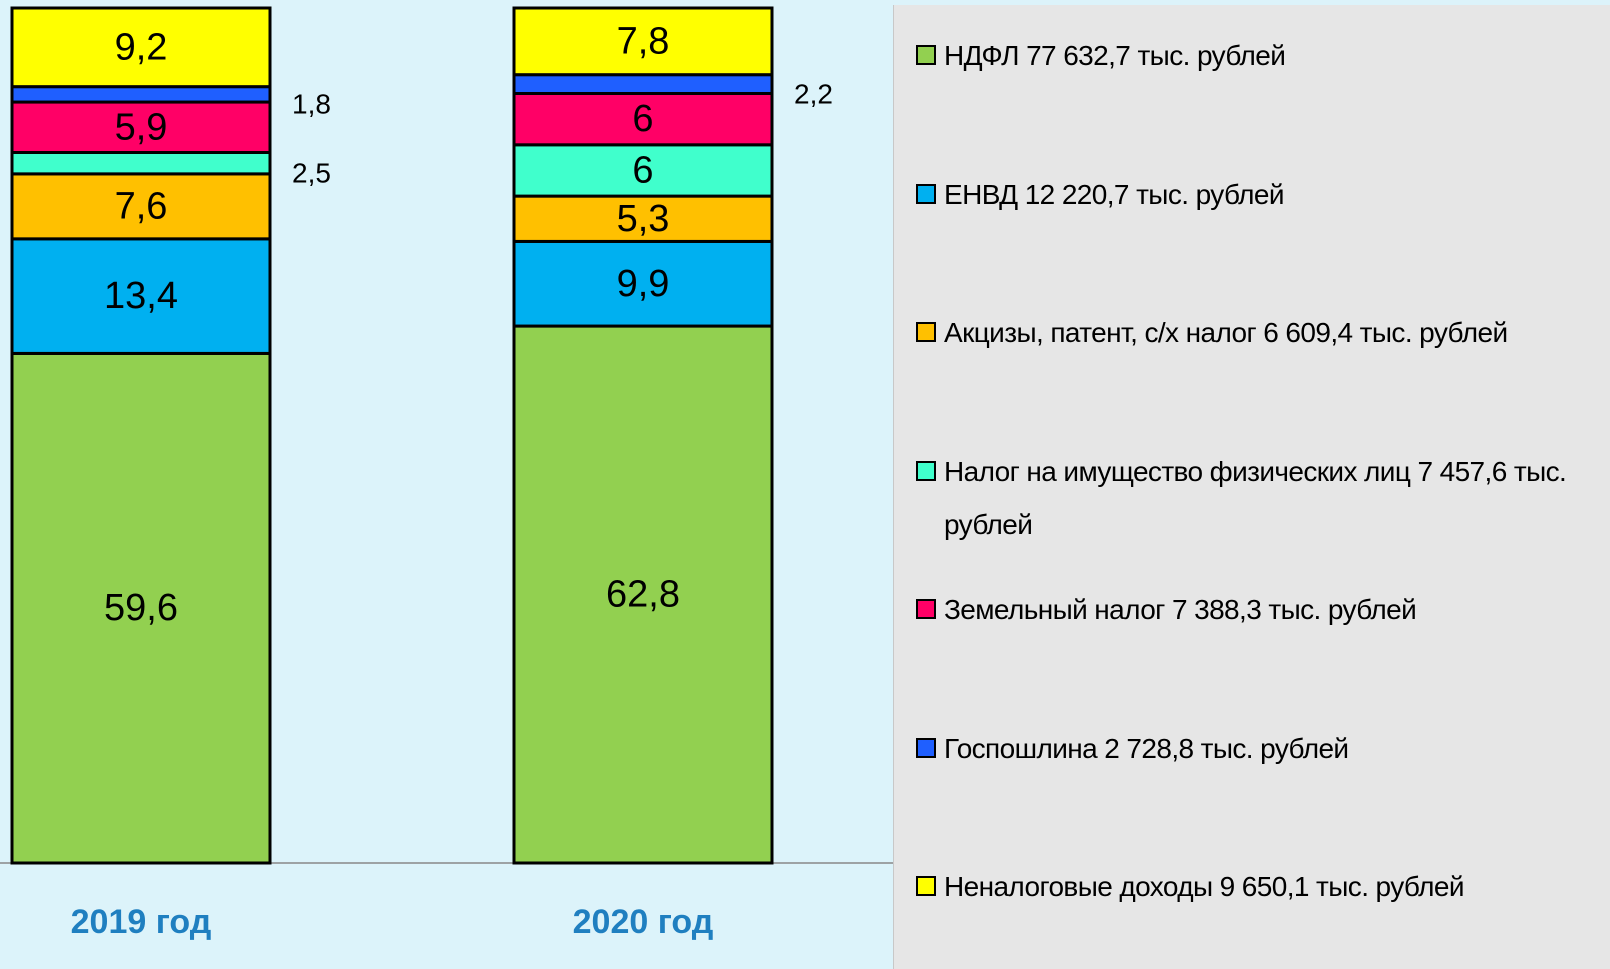  Describe the element at coordinates (1146, 748) in the screenshot. I see `legend-label: Госпошлина 2 728,8 тыс. рублей` at that location.